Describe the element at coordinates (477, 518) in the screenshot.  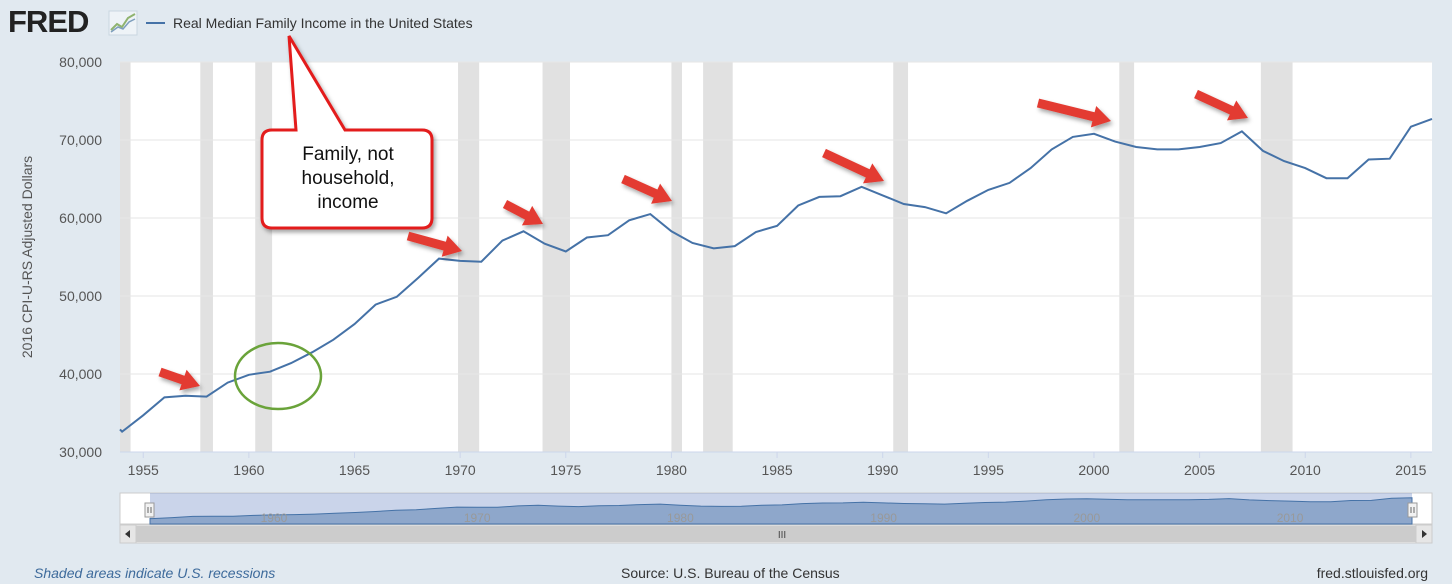
I see `navigator-label: 1970` at that location.